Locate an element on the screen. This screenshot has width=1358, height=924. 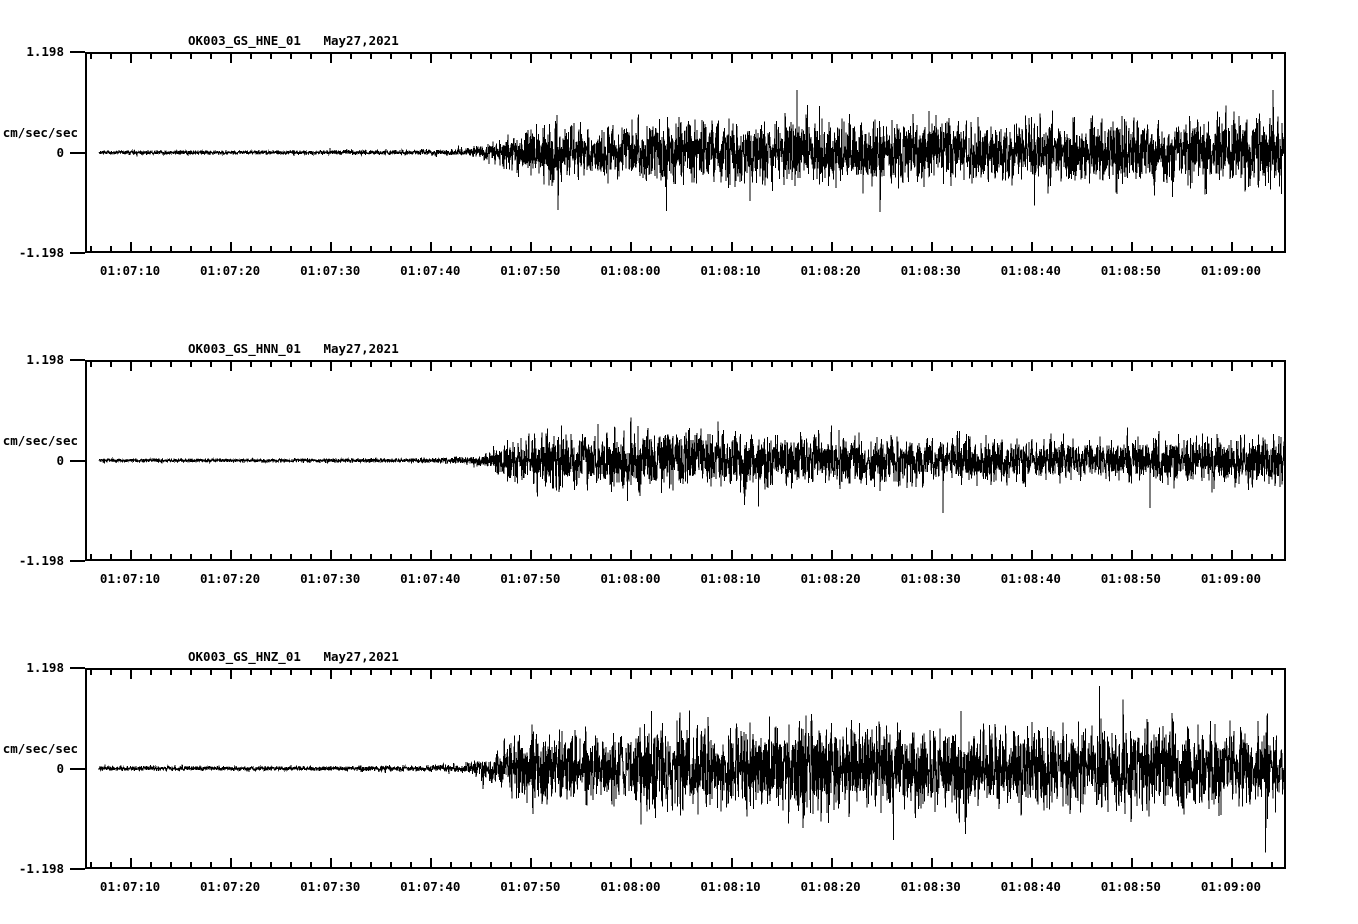
x-tick-label: 01:09:00 is located at coordinates (1231, 578).